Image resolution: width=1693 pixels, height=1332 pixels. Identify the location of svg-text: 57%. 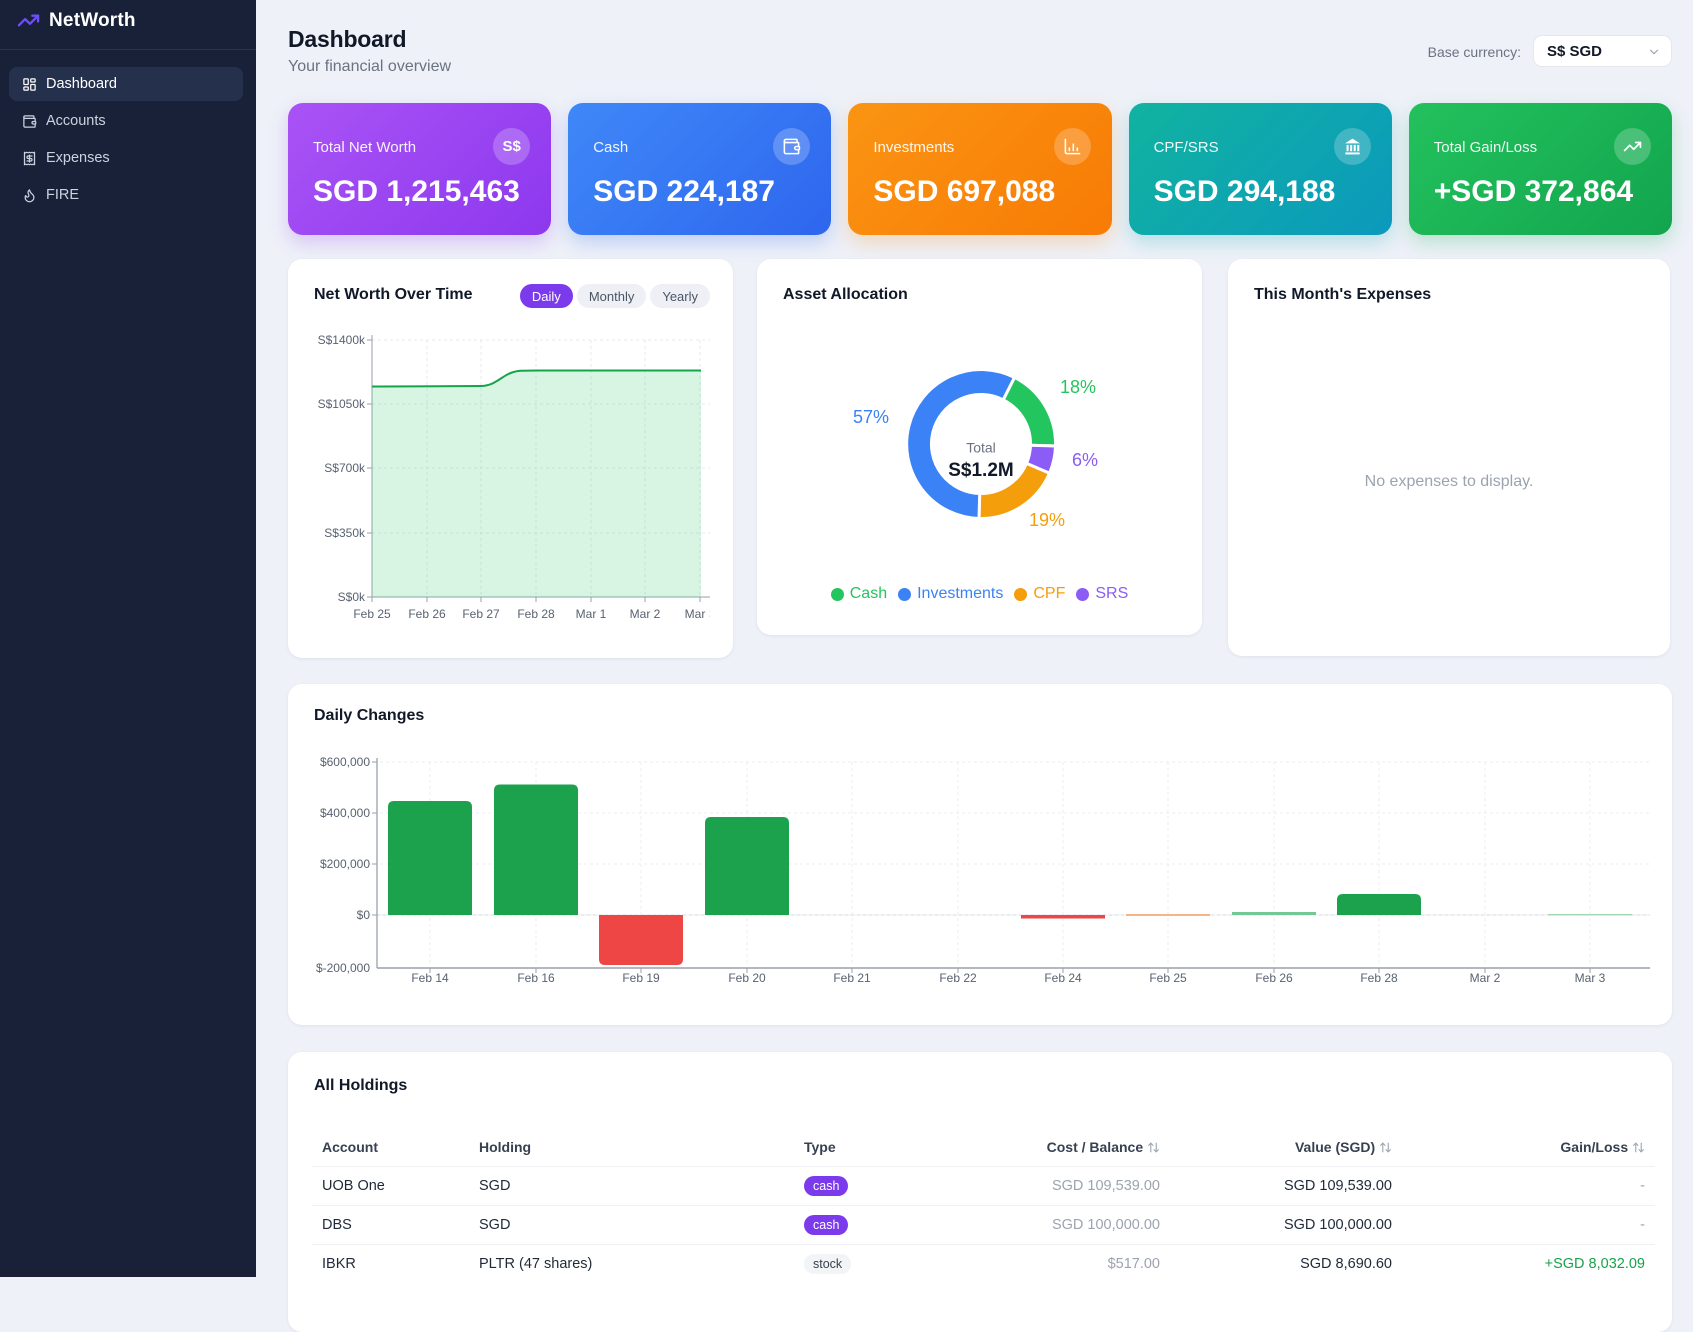
(871, 417).